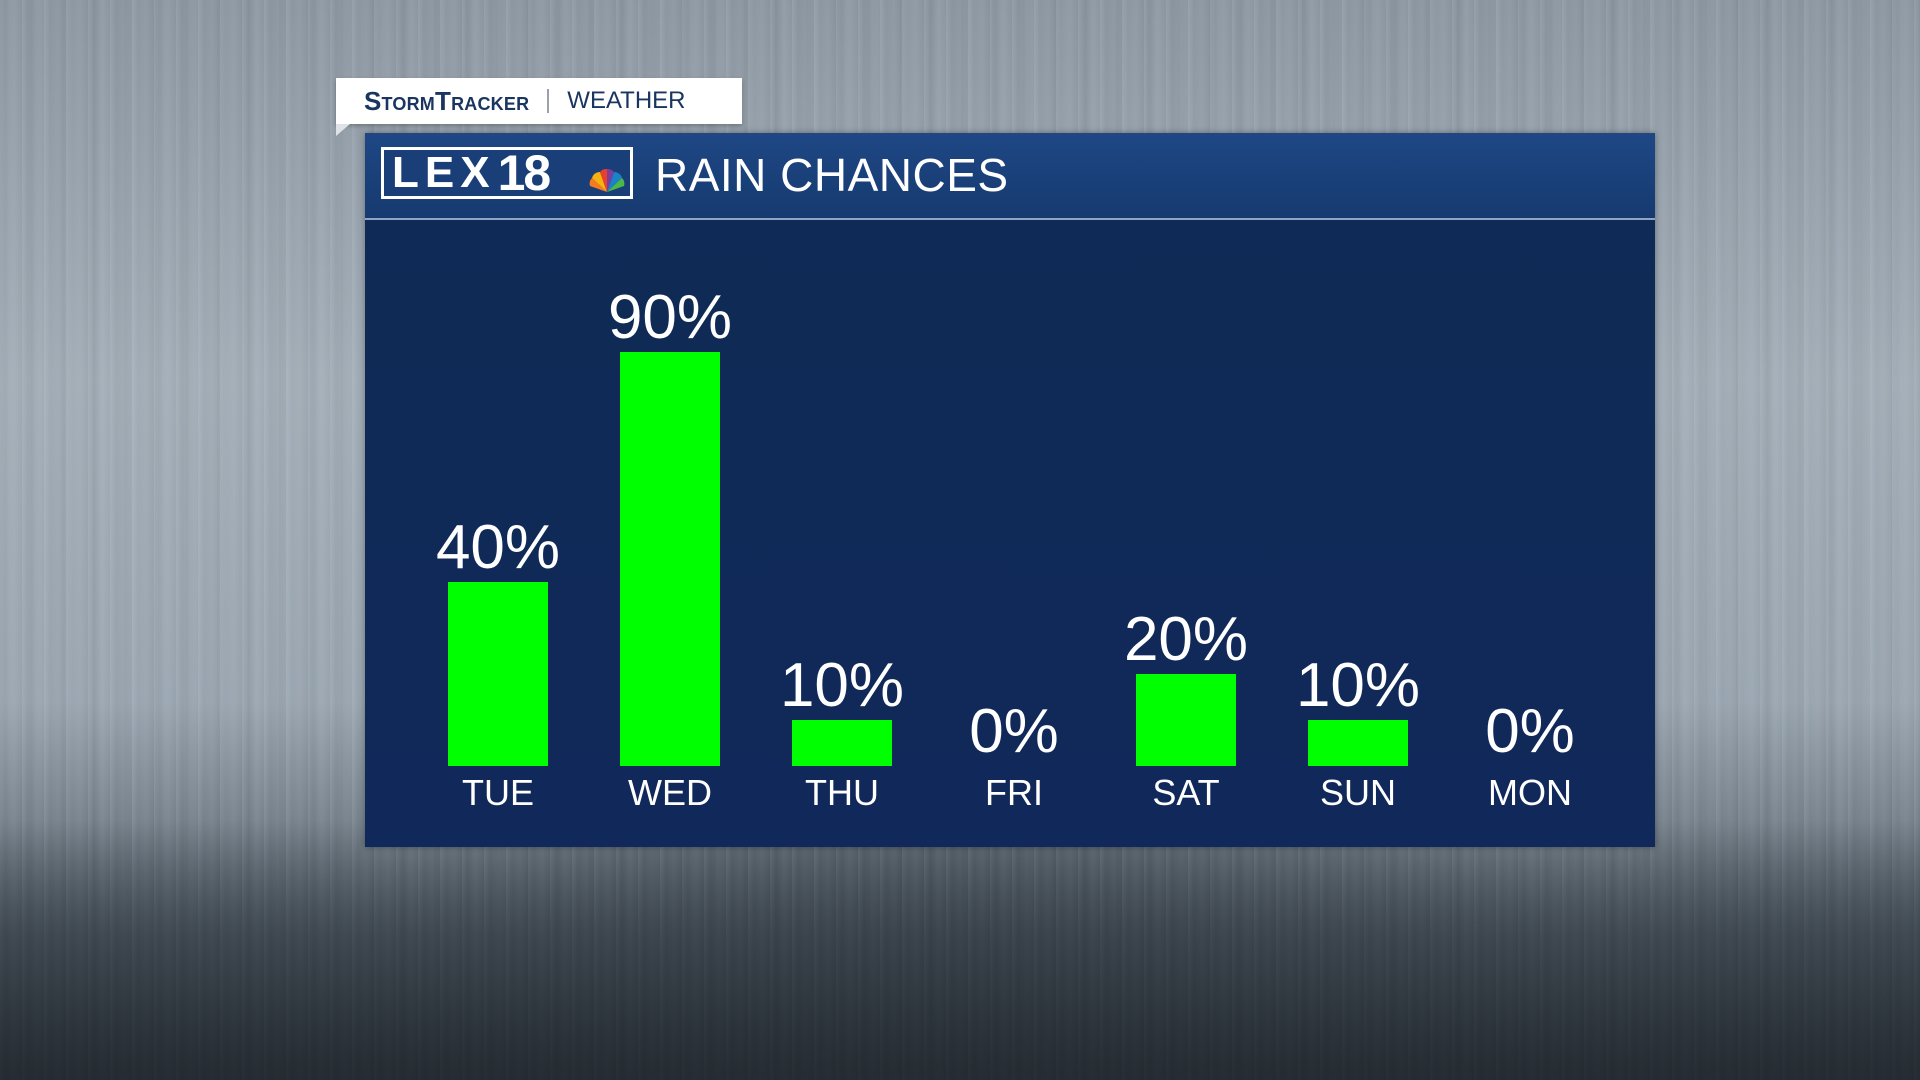 This screenshot has height=1080, width=1920. I want to click on stormtracker-tag: StormTracker WEATHER, so click(539, 107).